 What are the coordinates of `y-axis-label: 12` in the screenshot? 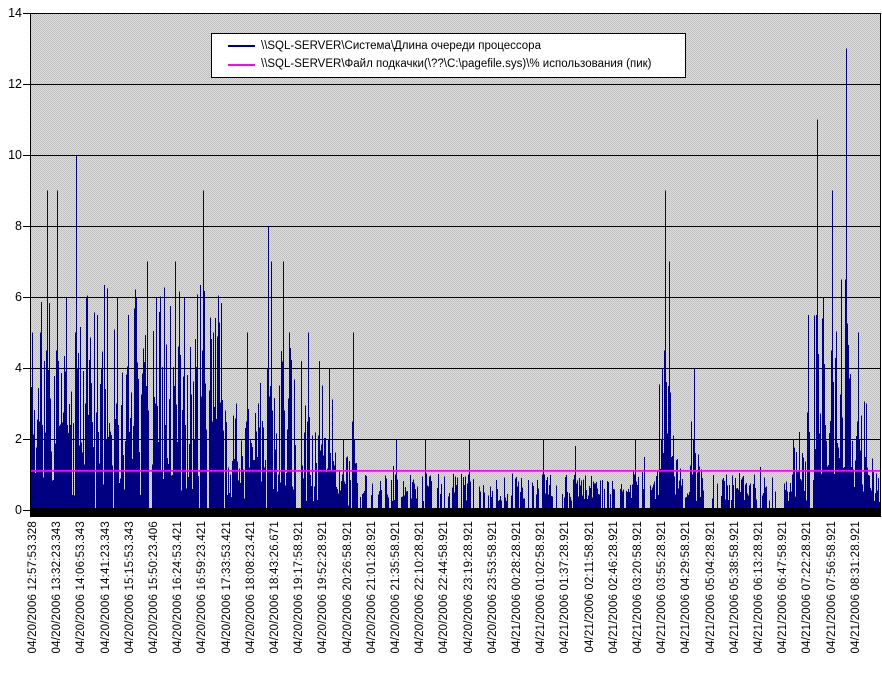 It's located at (15, 84).